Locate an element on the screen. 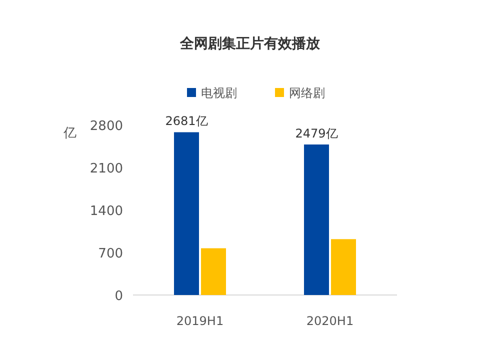  legend-label: 网络剧 is located at coordinates (307, 93).